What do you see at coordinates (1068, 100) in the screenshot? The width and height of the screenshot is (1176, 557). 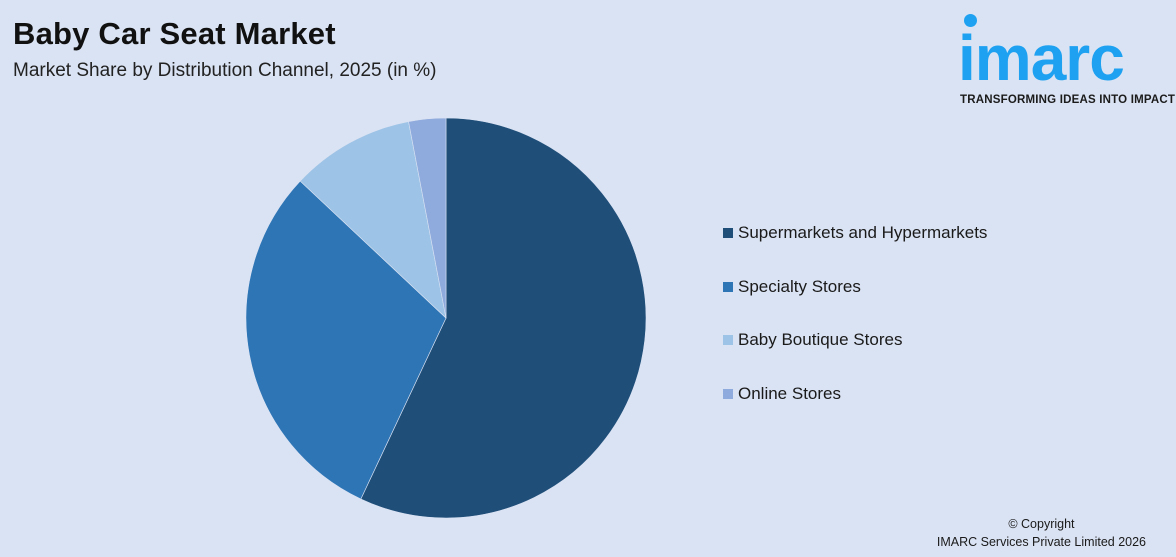 I see `logo-tagline: TRANSFORMING IDEAS INTO IMPACT` at bounding box center [1068, 100].